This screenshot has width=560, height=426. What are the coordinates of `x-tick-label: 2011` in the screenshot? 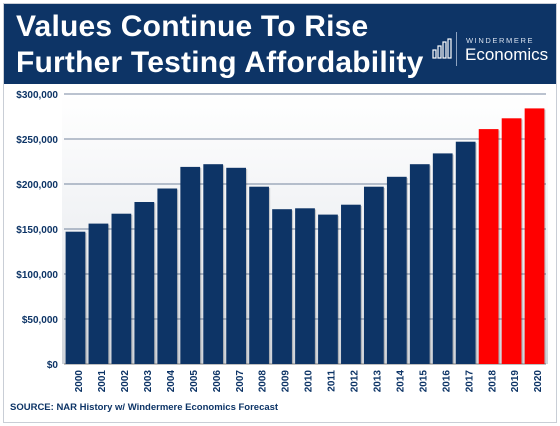 It's located at (332, 381).